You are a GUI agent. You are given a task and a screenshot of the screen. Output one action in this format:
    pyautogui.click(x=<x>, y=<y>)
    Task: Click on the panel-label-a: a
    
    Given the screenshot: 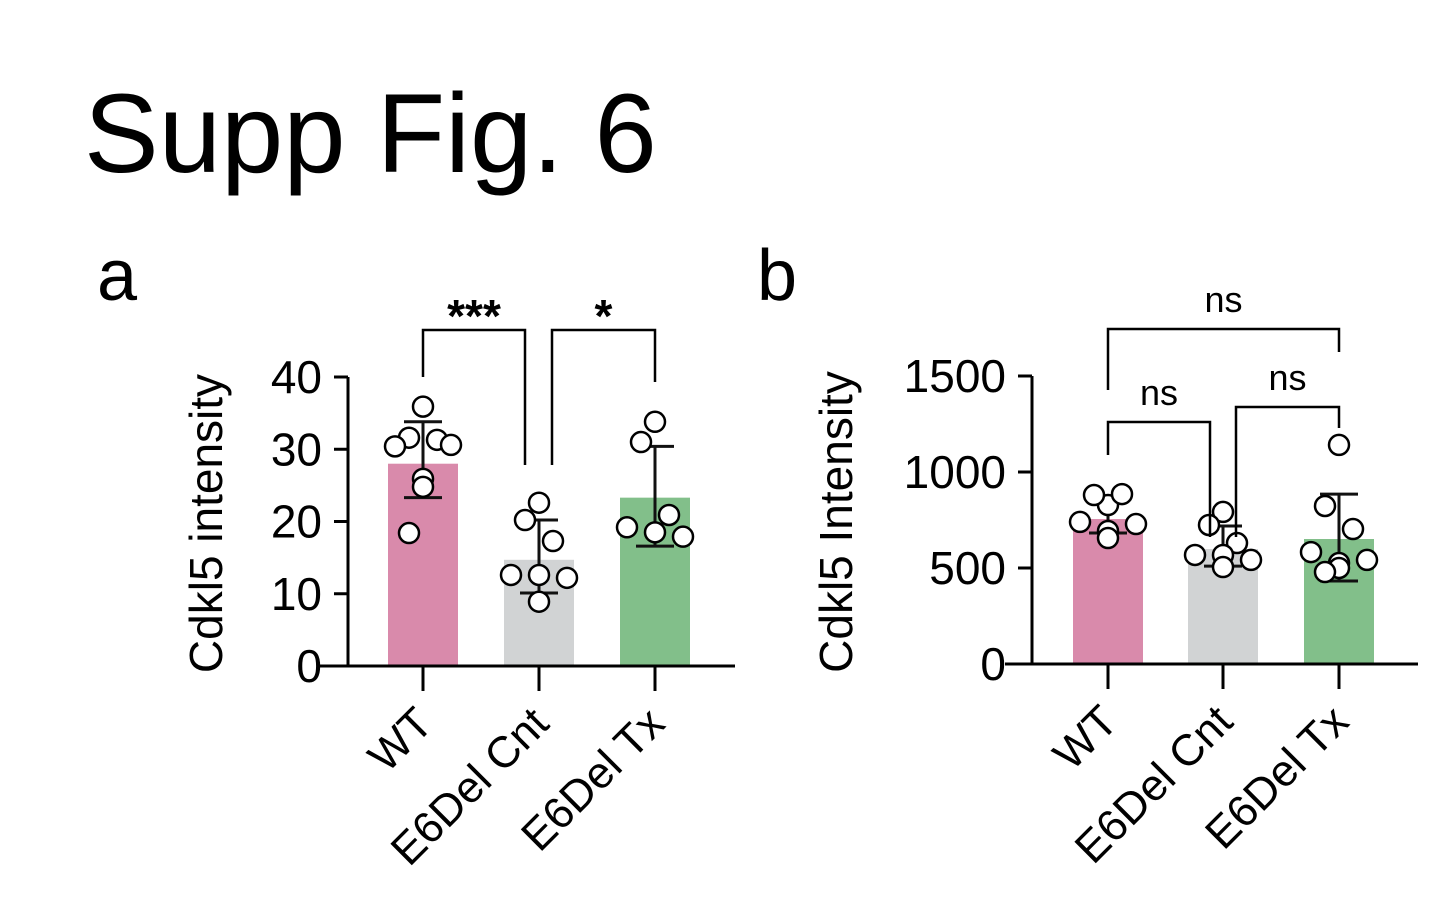 What is the action you would take?
    pyautogui.click(x=117, y=276)
    